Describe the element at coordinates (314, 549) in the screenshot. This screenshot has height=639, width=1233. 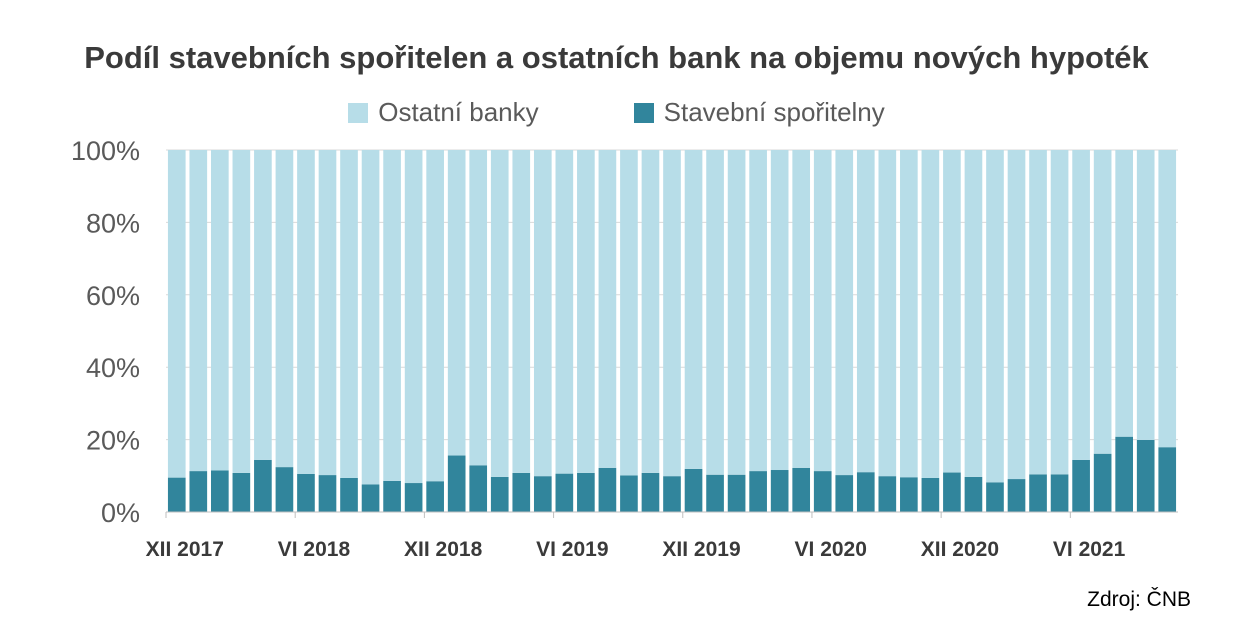
I see `x-tick-label: VI 2018` at that location.